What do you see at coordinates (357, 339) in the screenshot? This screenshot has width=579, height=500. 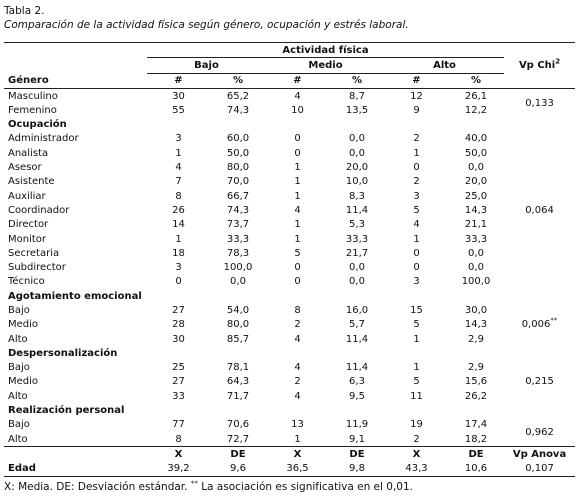 I see `cell: 11,4` at bounding box center [357, 339].